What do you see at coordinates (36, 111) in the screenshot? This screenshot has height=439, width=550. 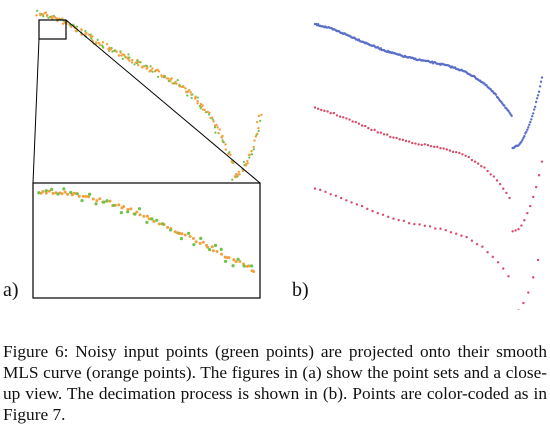 I see `zoom-line-left` at bounding box center [36, 111].